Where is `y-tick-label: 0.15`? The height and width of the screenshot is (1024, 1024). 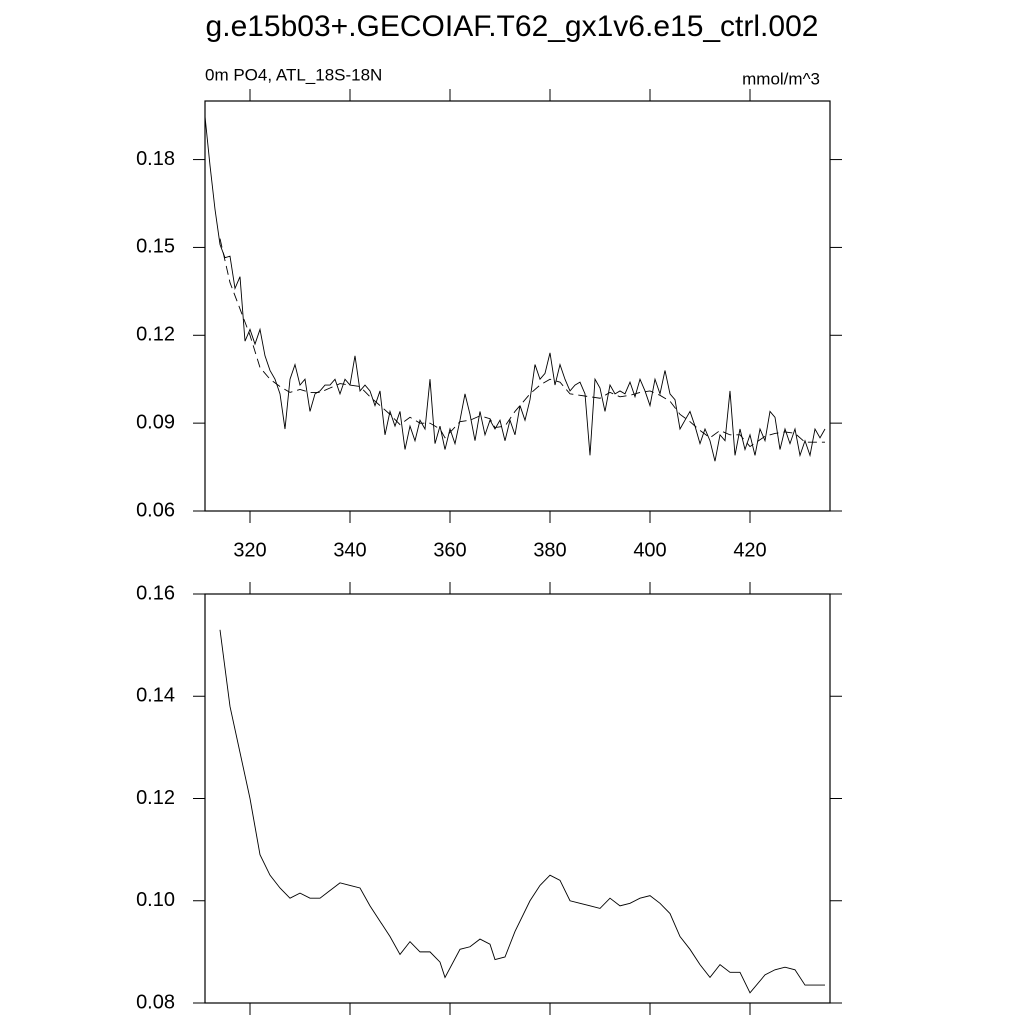
y-tick-label: 0.15 is located at coordinates (155, 247).